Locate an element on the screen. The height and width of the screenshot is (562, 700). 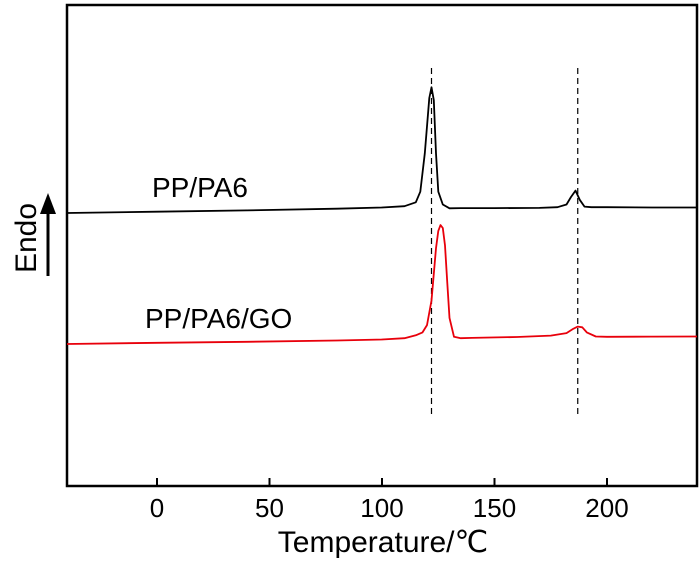
x-axis-title: Temperature/℃ is located at coordinates (383, 542).